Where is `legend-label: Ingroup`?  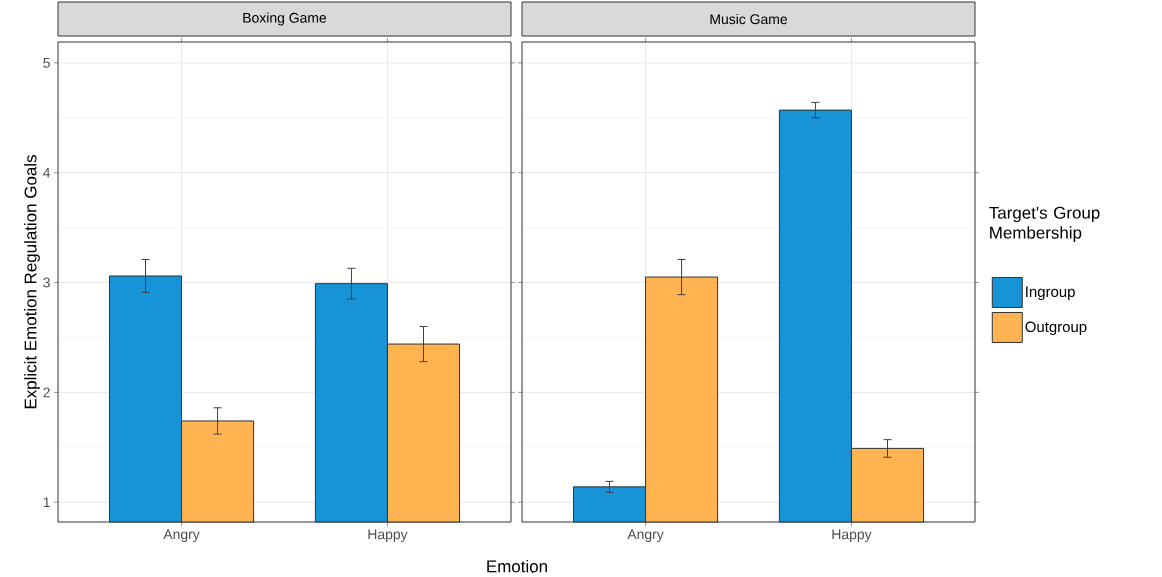 legend-label: Ingroup is located at coordinates (1050, 293).